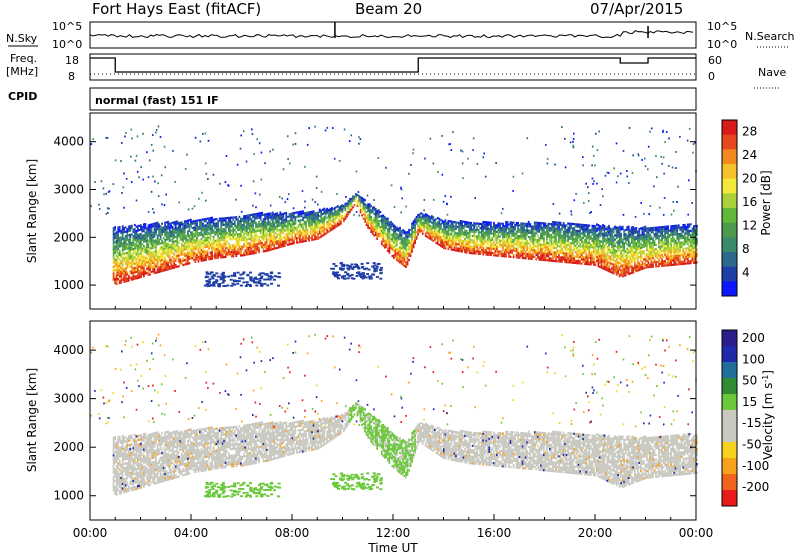 Image resolution: width=800 pixels, height=558 pixels. What do you see at coordinates (715, 60) in the screenshot?
I see `nave-tick-high: 60` at bounding box center [715, 60].